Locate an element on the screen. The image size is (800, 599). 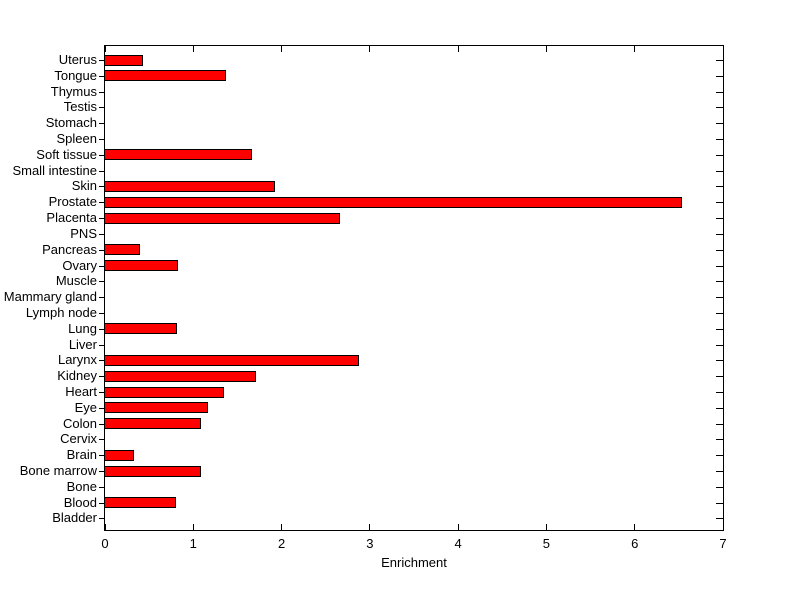
ytick-label-blood: Blood is located at coordinates (80, 502).